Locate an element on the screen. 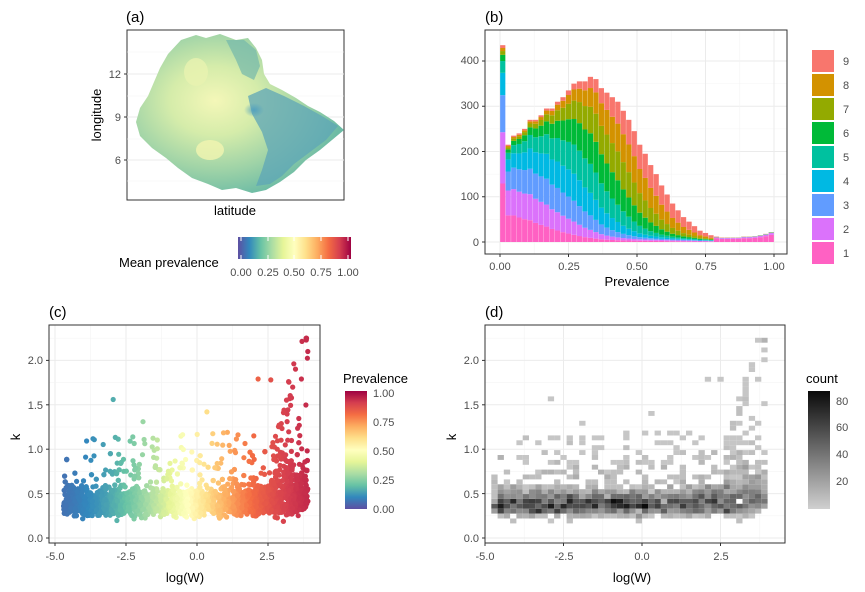  panel-a-tag: (a) is located at coordinates (135, 17).